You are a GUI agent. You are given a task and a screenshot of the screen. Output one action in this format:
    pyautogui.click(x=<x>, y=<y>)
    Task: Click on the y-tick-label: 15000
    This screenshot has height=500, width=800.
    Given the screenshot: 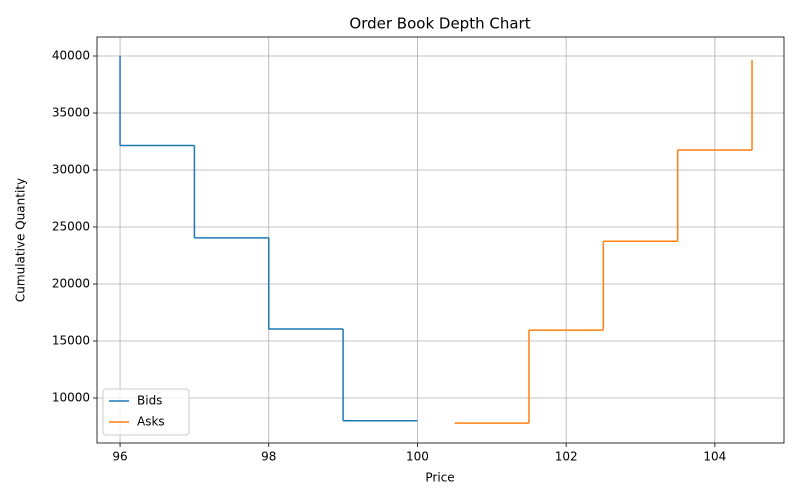 What is the action you would take?
    pyautogui.click(x=71, y=341)
    